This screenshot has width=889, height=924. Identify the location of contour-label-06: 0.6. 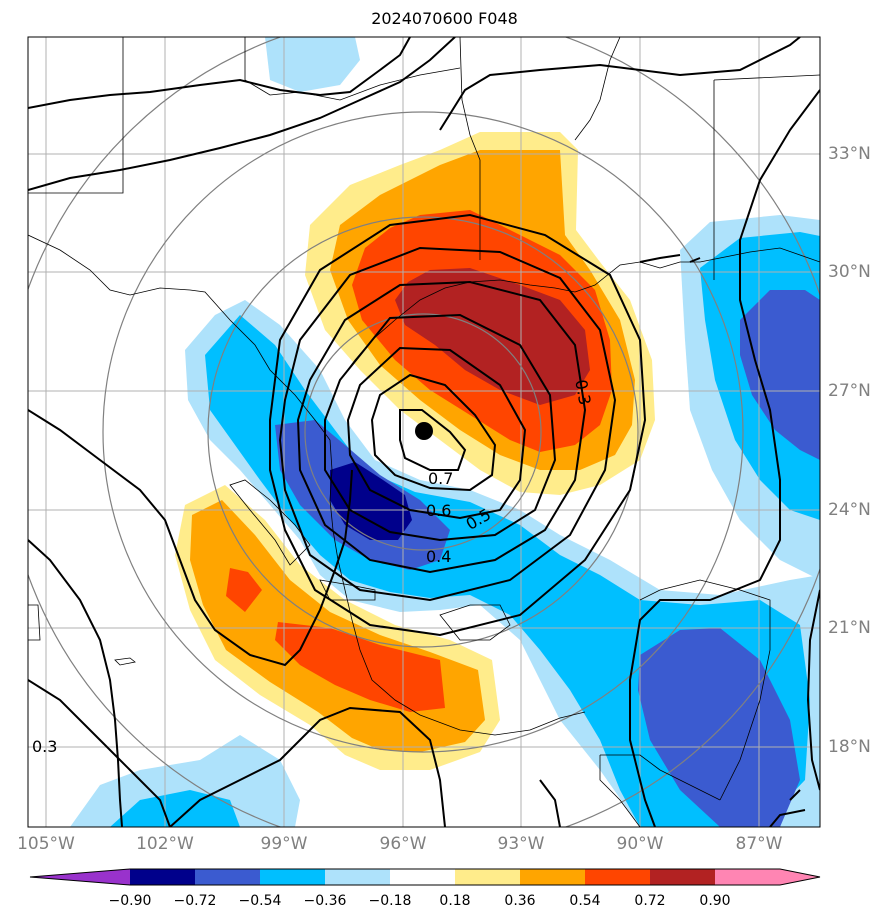
(438, 510).